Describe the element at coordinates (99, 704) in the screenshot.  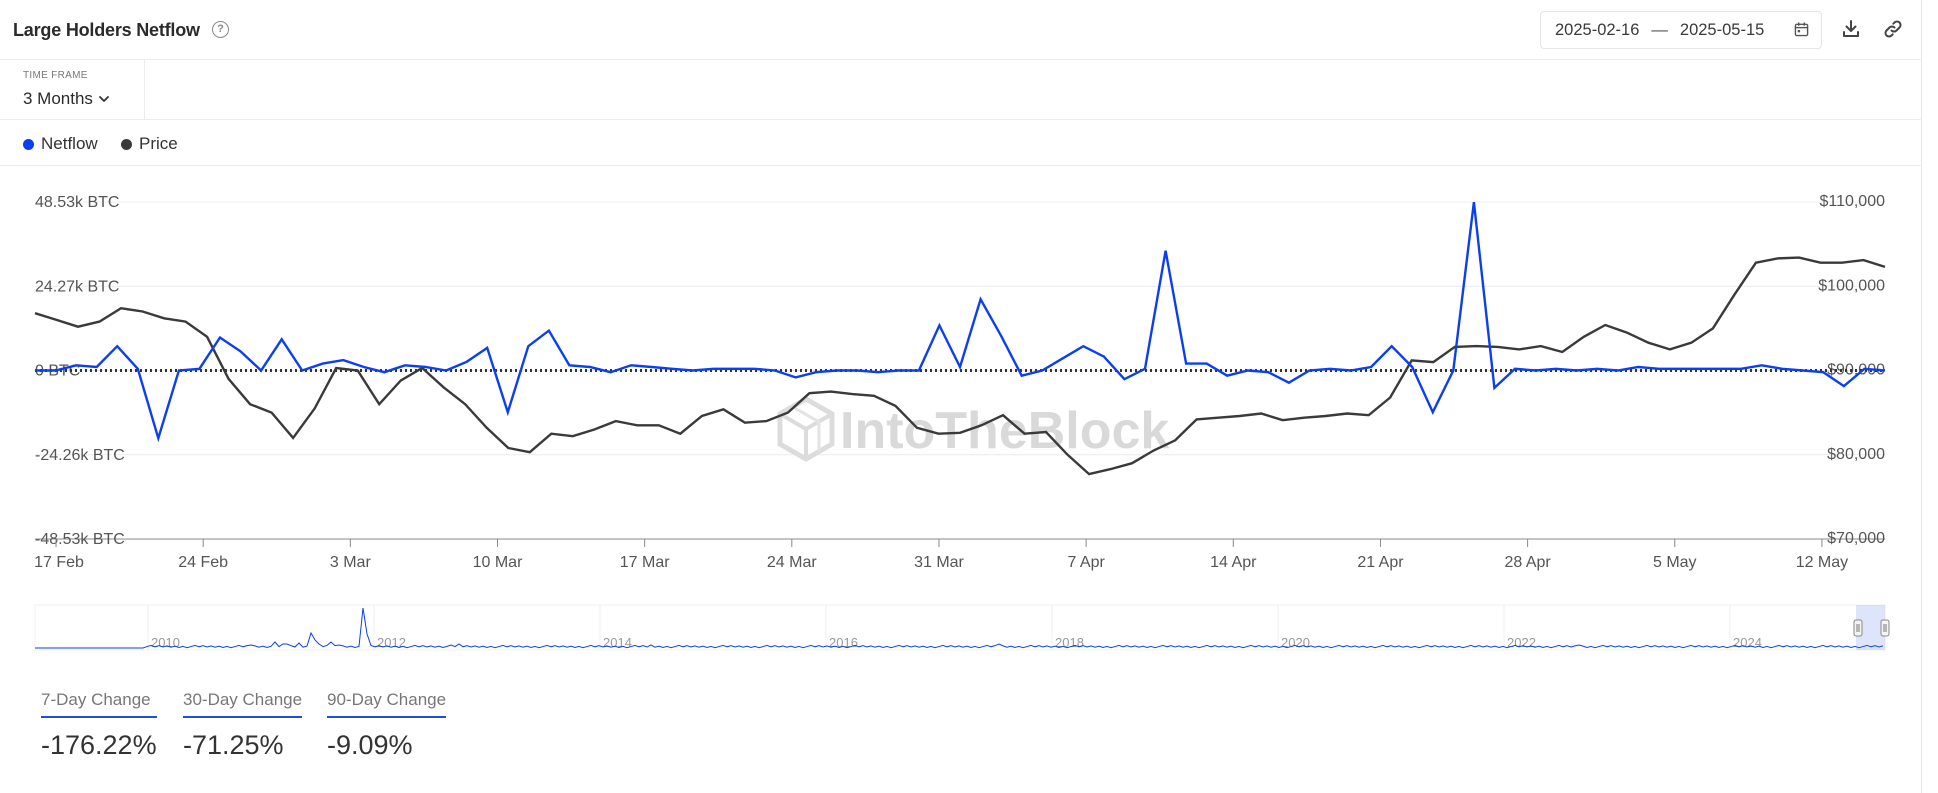
I see `stat-label-7-day: 7-Day Change` at that location.